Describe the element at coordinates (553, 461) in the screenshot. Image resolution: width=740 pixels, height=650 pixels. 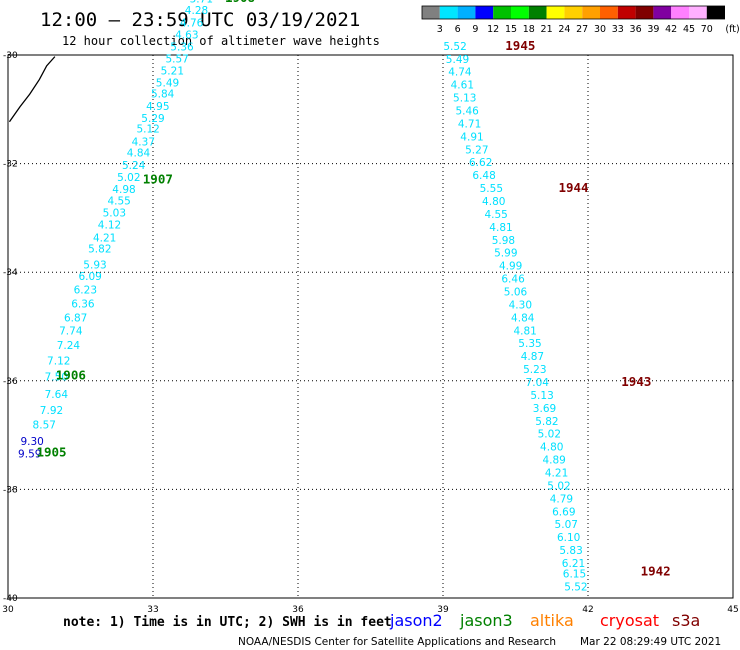
I see `wave-height-value: 4.89` at that location.